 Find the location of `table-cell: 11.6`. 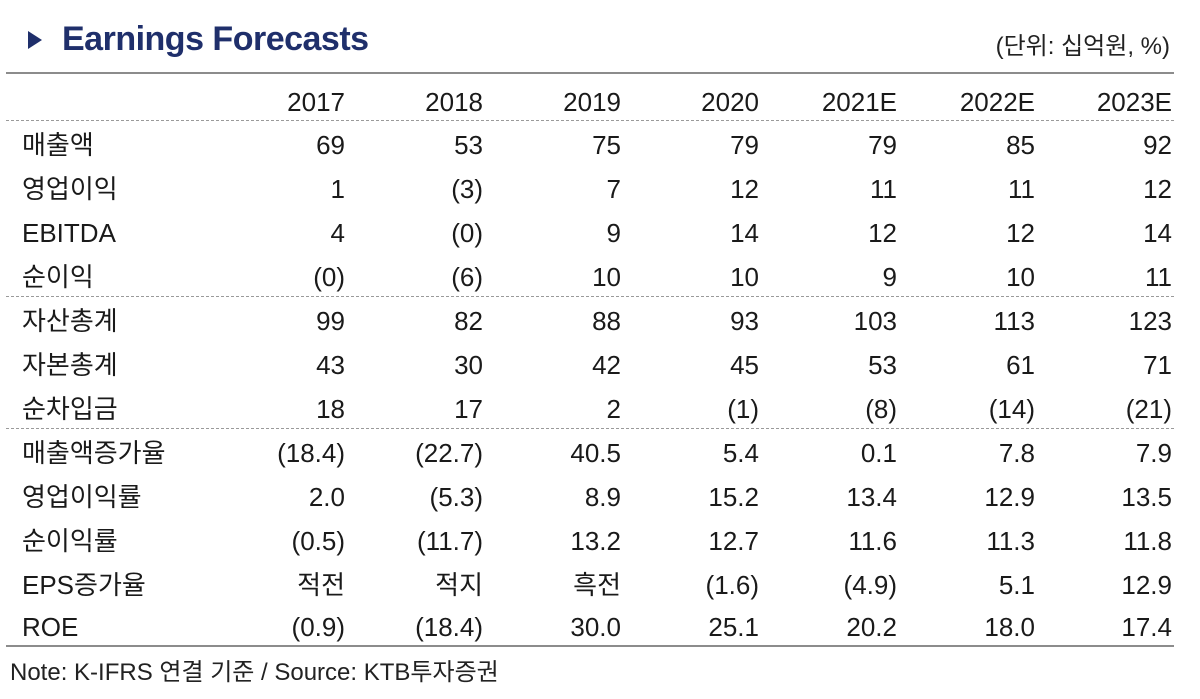

table-cell: 11.6 is located at coordinates (872, 541).